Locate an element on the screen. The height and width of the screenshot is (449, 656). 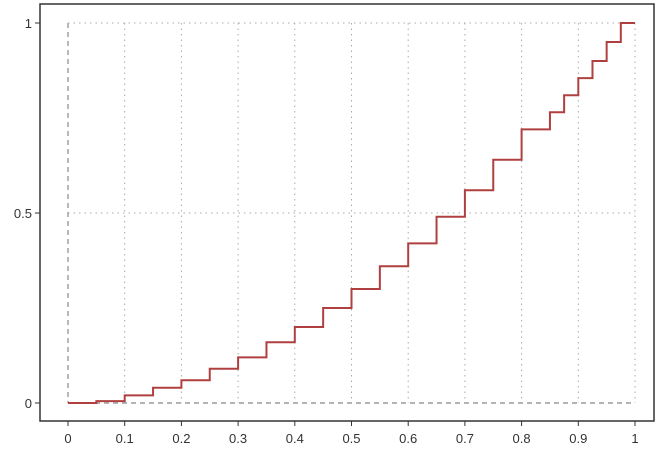
x-tick-label: 0.9 is located at coordinates (578, 438).